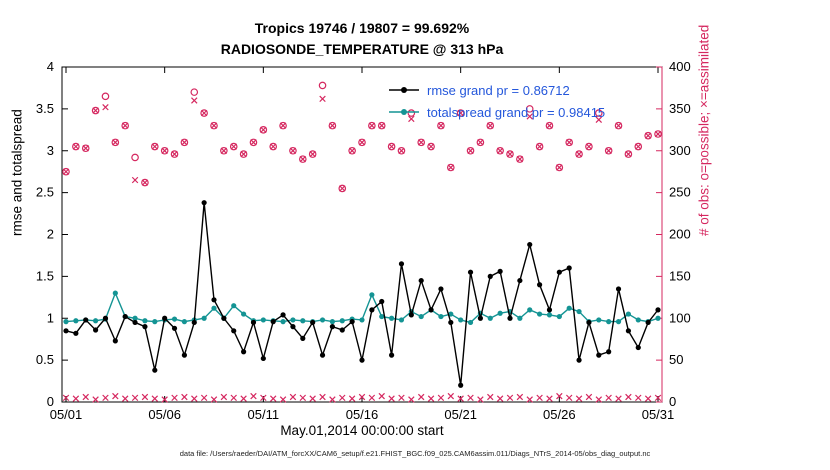 The width and height of the screenshot is (830, 470). What do you see at coordinates (45, 275) in the screenshot?
I see `svg-text: 1.5` at bounding box center [45, 275].